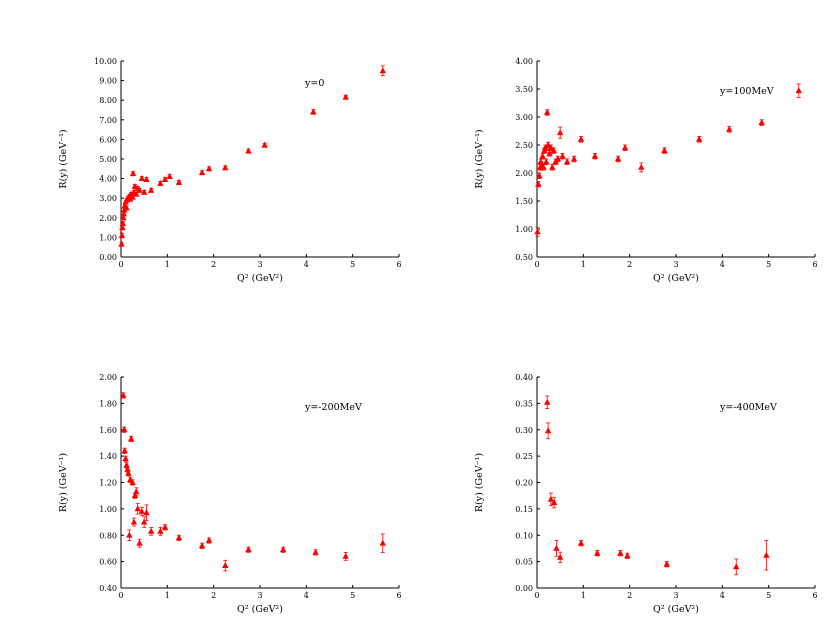 This screenshot has width=830, height=633. Describe the element at coordinates (167, 595) in the screenshot. I see `x-tick-label: 1` at that location.